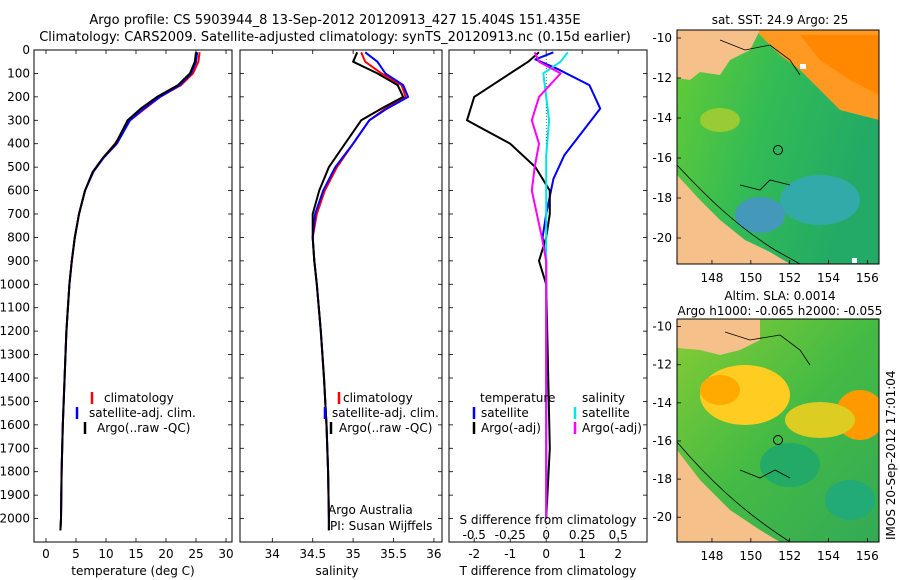 The image size is (900, 580). I want to click on salinity-xlabel: salinity, so click(336, 571).